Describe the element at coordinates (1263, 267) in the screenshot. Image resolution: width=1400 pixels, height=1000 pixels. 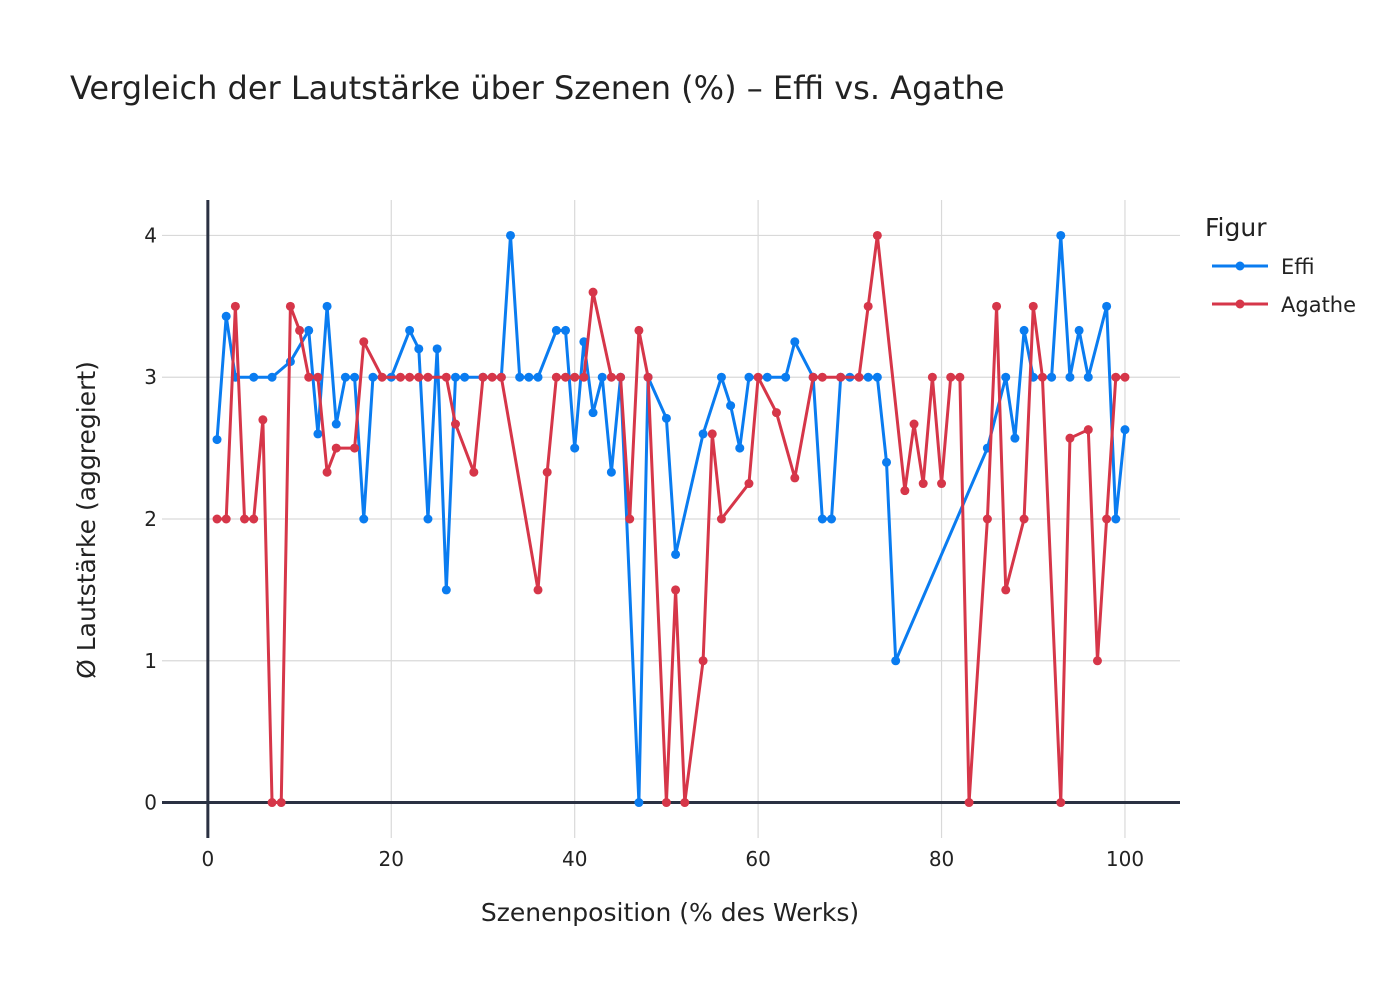
I see `legend-item-effi: Effi` at that location.